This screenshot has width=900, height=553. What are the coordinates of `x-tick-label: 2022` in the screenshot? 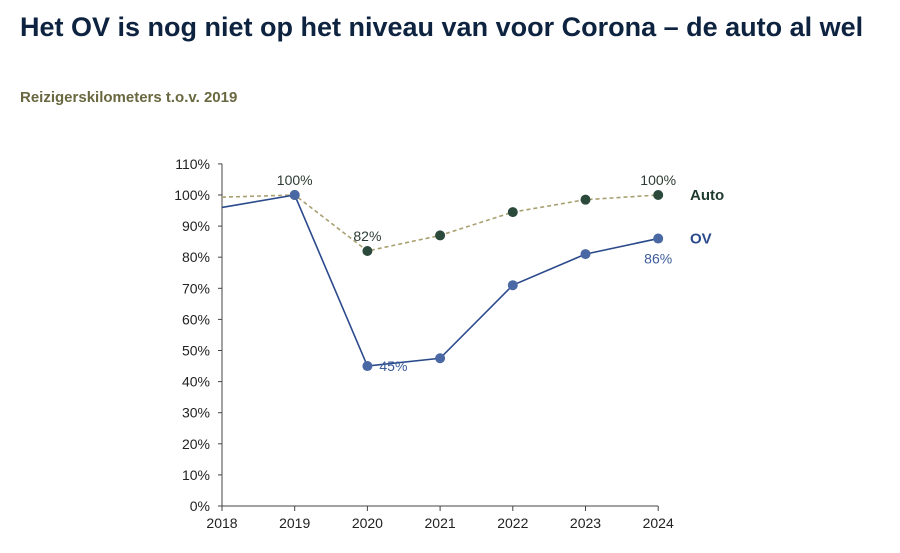 It's located at (512, 523).